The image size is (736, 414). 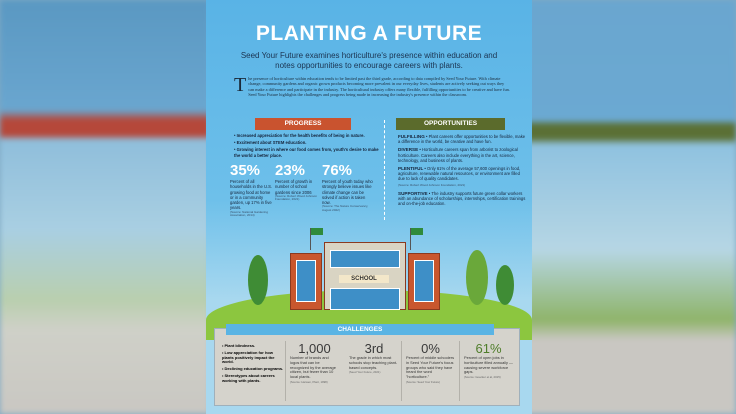 What do you see at coordinates (408, 150) in the screenshot?
I see `item-label: DIVERSE` at bounding box center [408, 150].